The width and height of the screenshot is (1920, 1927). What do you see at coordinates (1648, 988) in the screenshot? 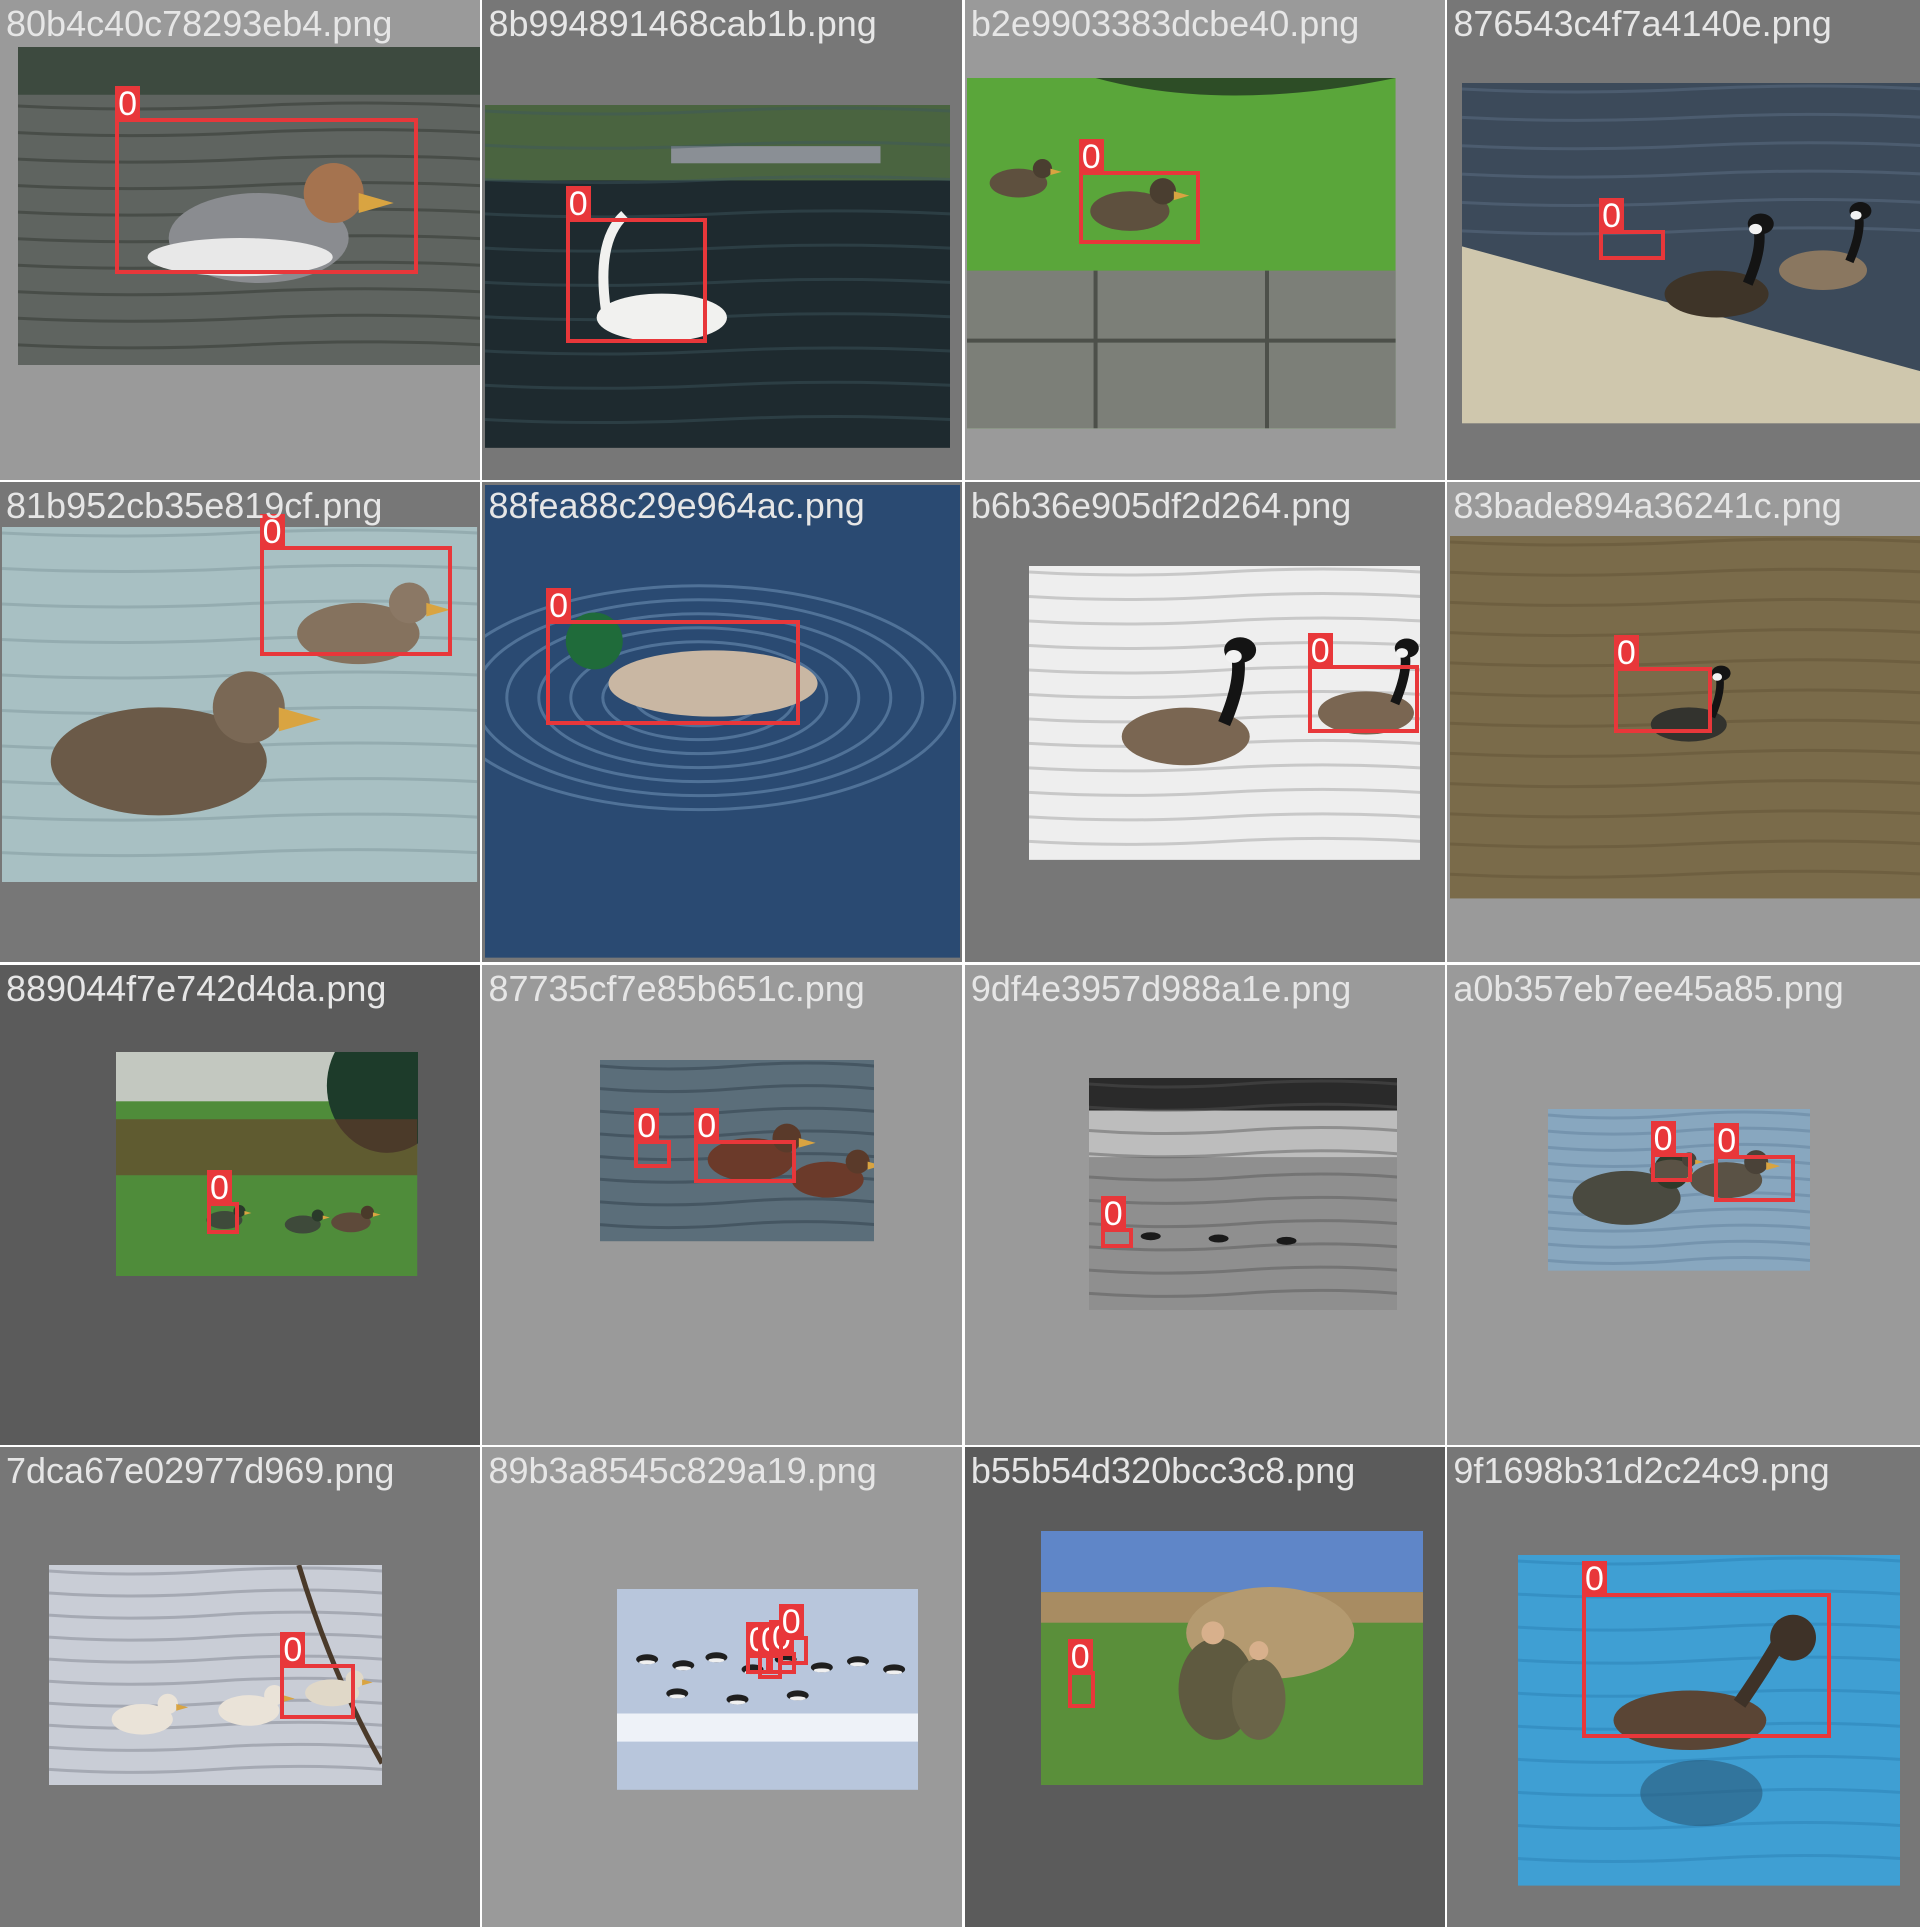
I see `image-filename: a0b357eb7ee45a85.png` at bounding box center [1648, 988].